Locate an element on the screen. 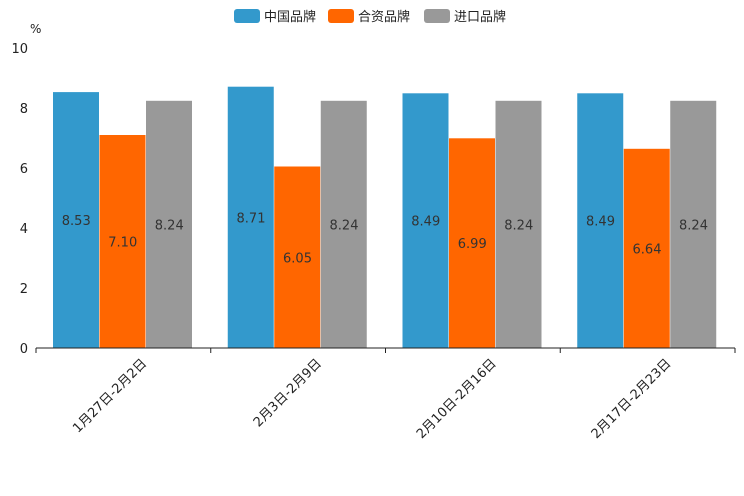  data-label: 8.53 is located at coordinates (76, 221).